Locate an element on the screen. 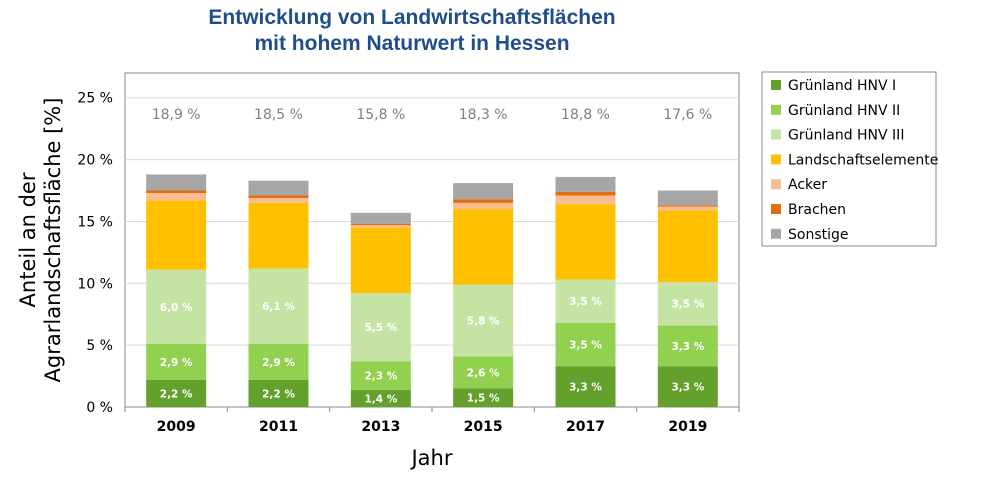  legend-label: Grünland HNV I is located at coordinates (842, 86).